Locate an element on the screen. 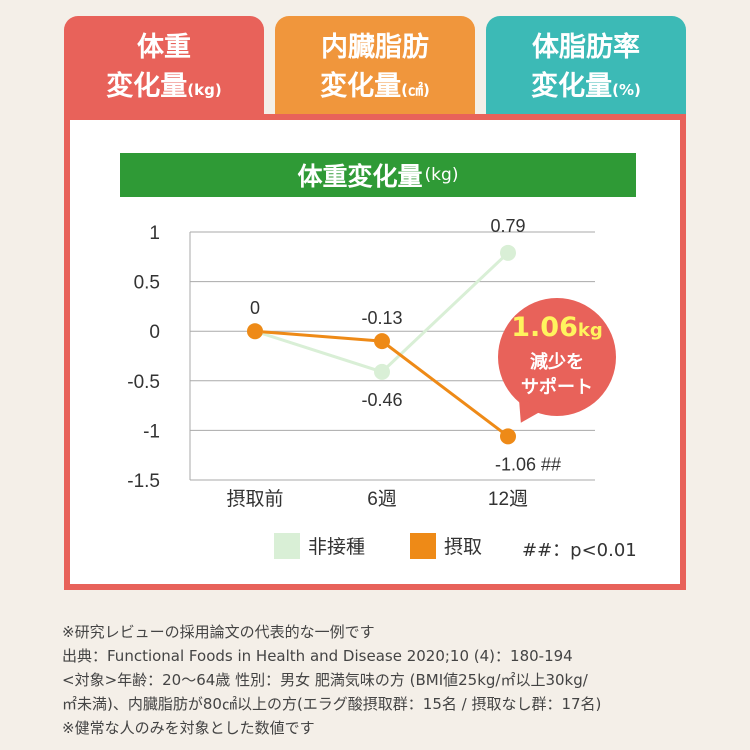 This screenshot has height=750, width=750. x-tick-label: 摂取前 is located at coordinates (254, 499).